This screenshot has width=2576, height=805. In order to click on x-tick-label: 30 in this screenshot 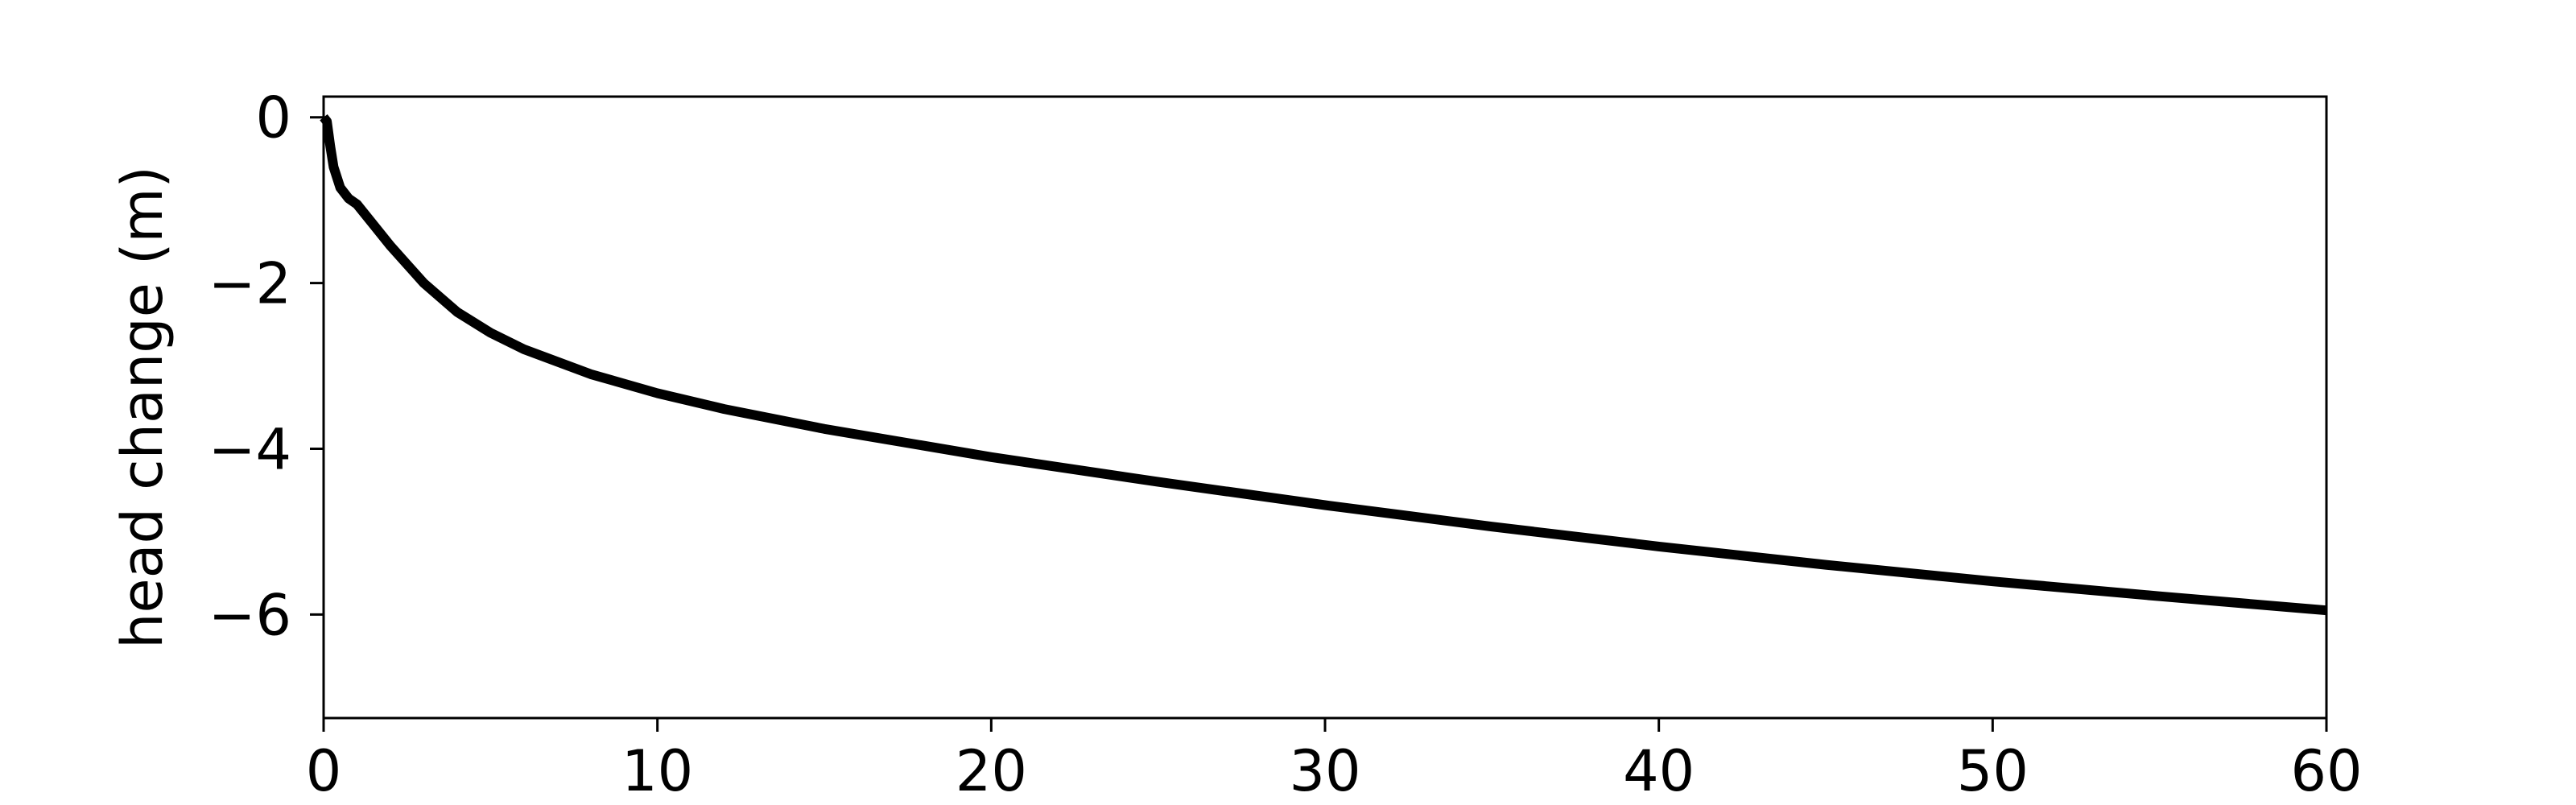, I will do `click(1324, 771)`.